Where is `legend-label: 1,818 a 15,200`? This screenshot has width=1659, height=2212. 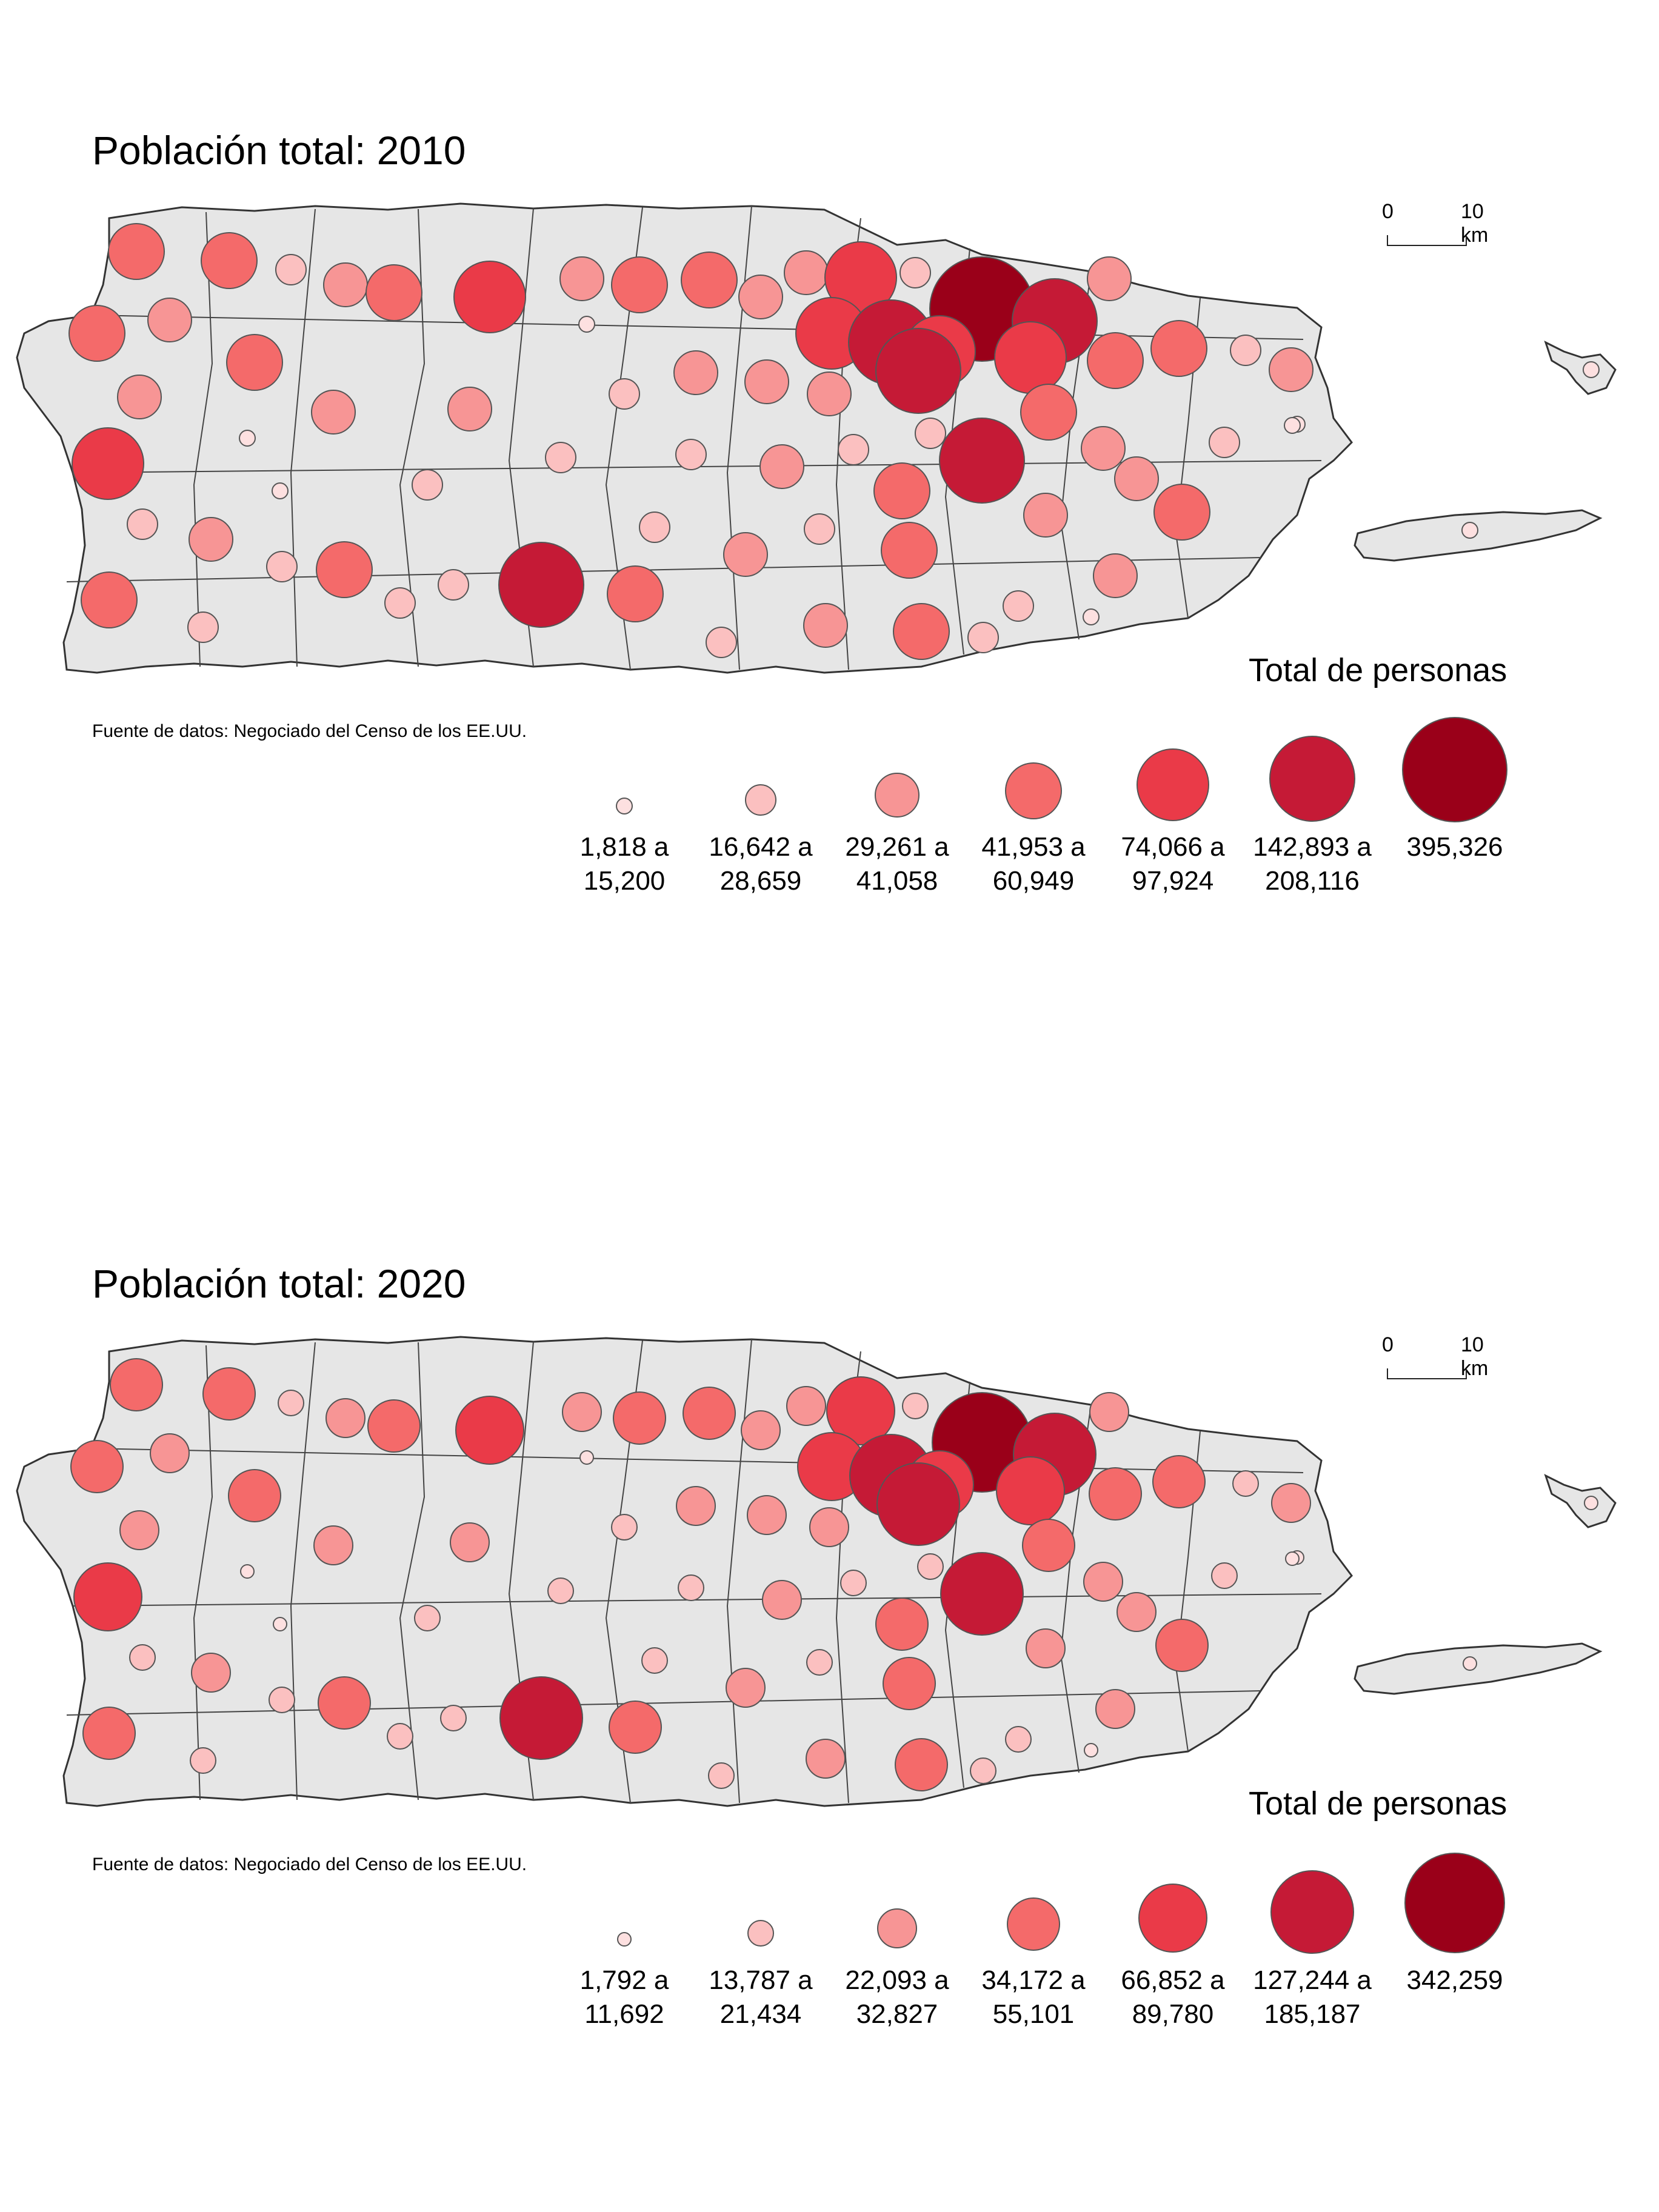 legend-label: 1,818 a 15,200 is located at coordinates (624, 864).